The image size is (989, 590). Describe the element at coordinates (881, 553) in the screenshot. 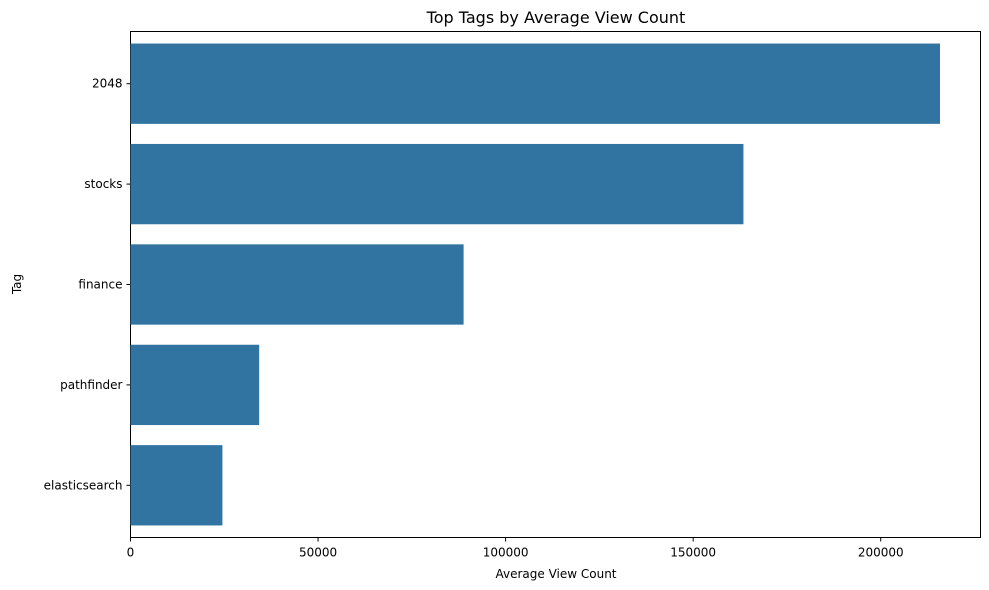

I see `x-tick-label: 200000` at that location.